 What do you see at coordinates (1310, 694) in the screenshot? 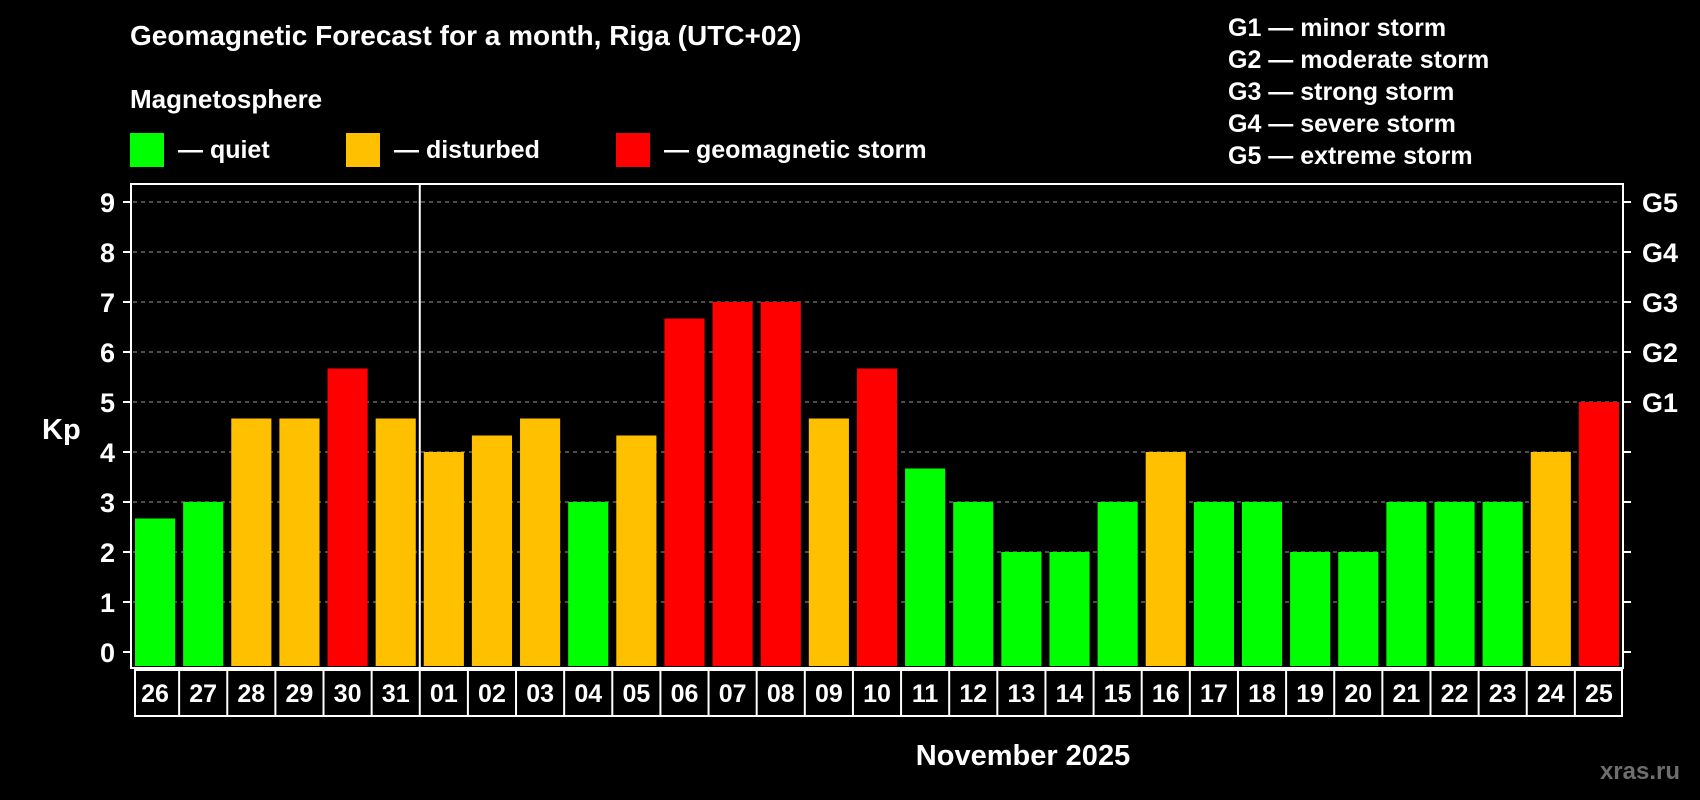
I see `x-tick-label-19: 19` at bounding box center [1310, 694].